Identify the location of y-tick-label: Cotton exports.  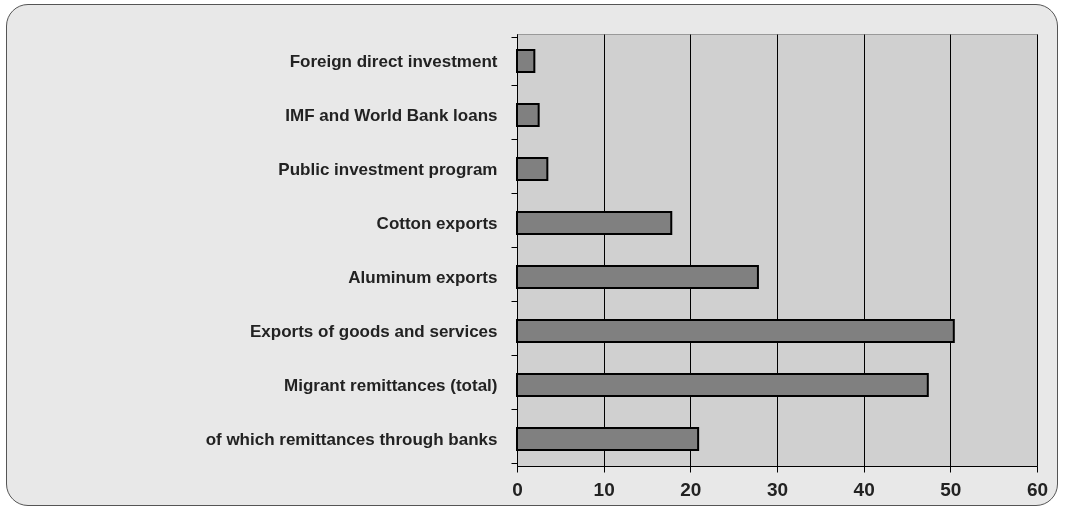
(437, 223).